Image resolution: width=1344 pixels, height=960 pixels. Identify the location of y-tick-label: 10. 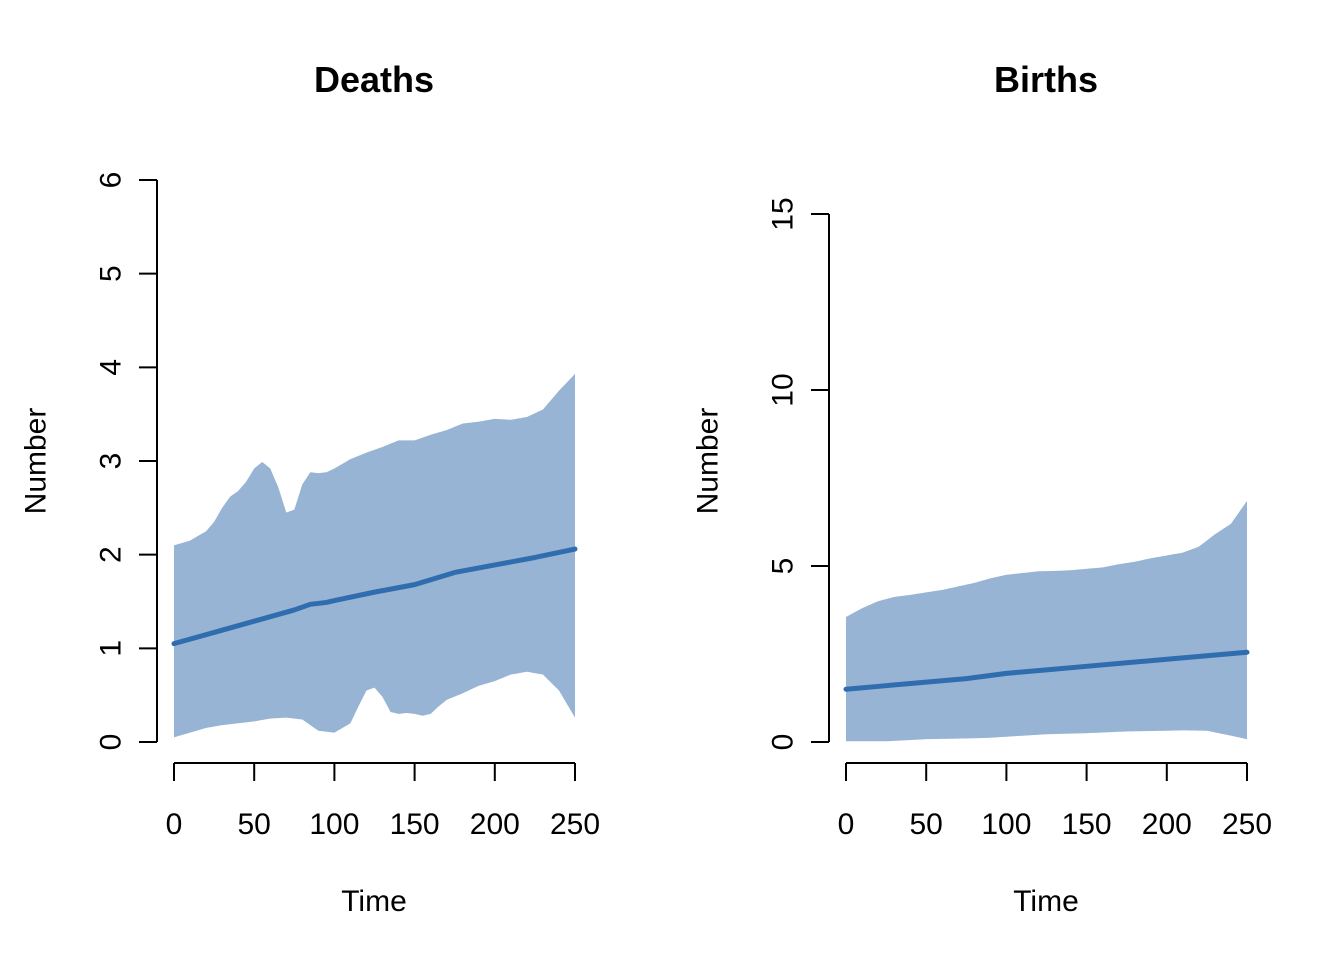
(783, 389).